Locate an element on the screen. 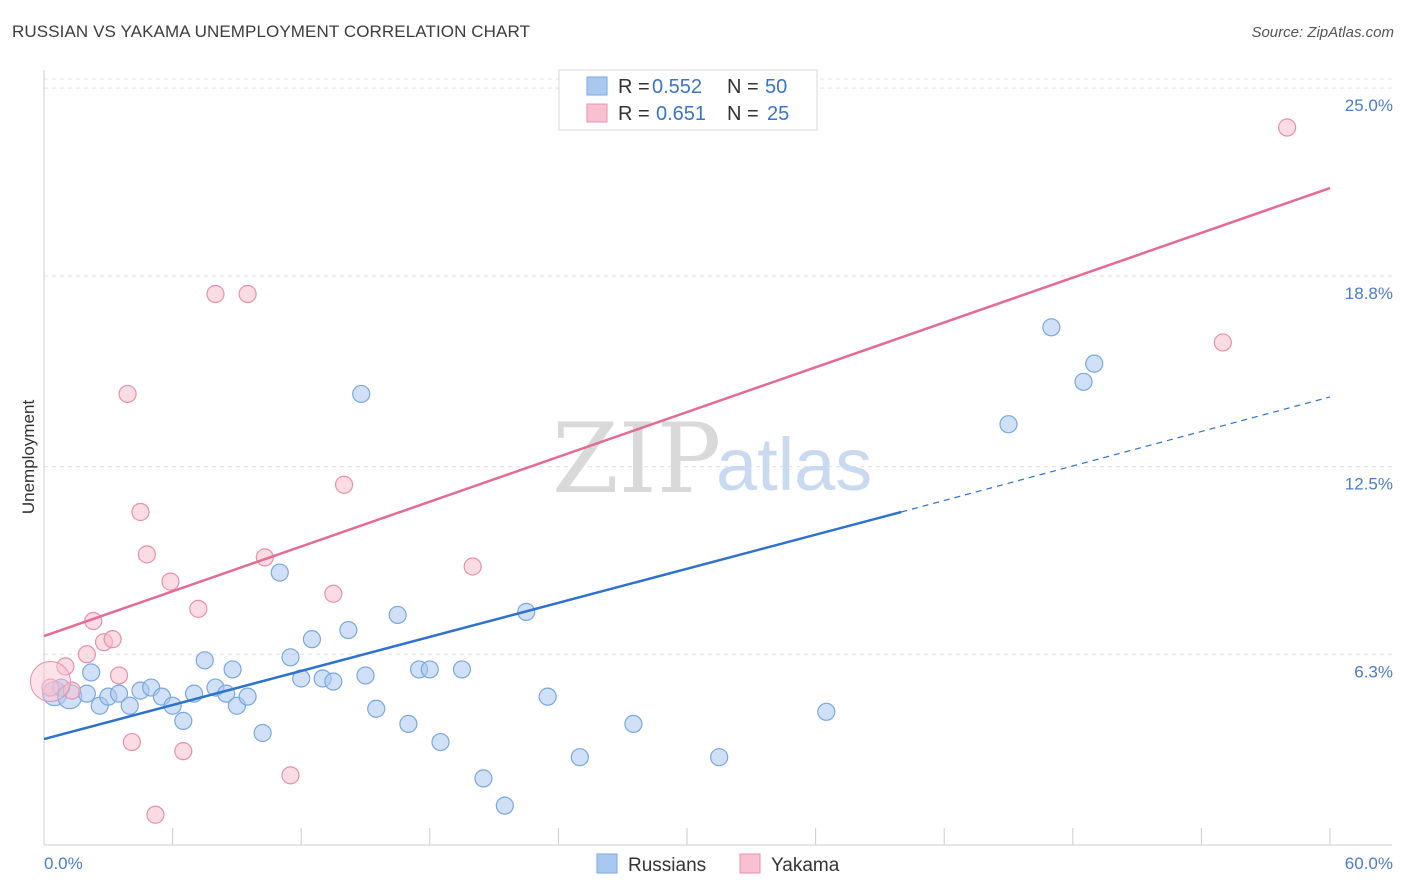 The width and height of the screenshot is (1406, 892). legend-r-label-1: R = is located at coordinates (634, 87).